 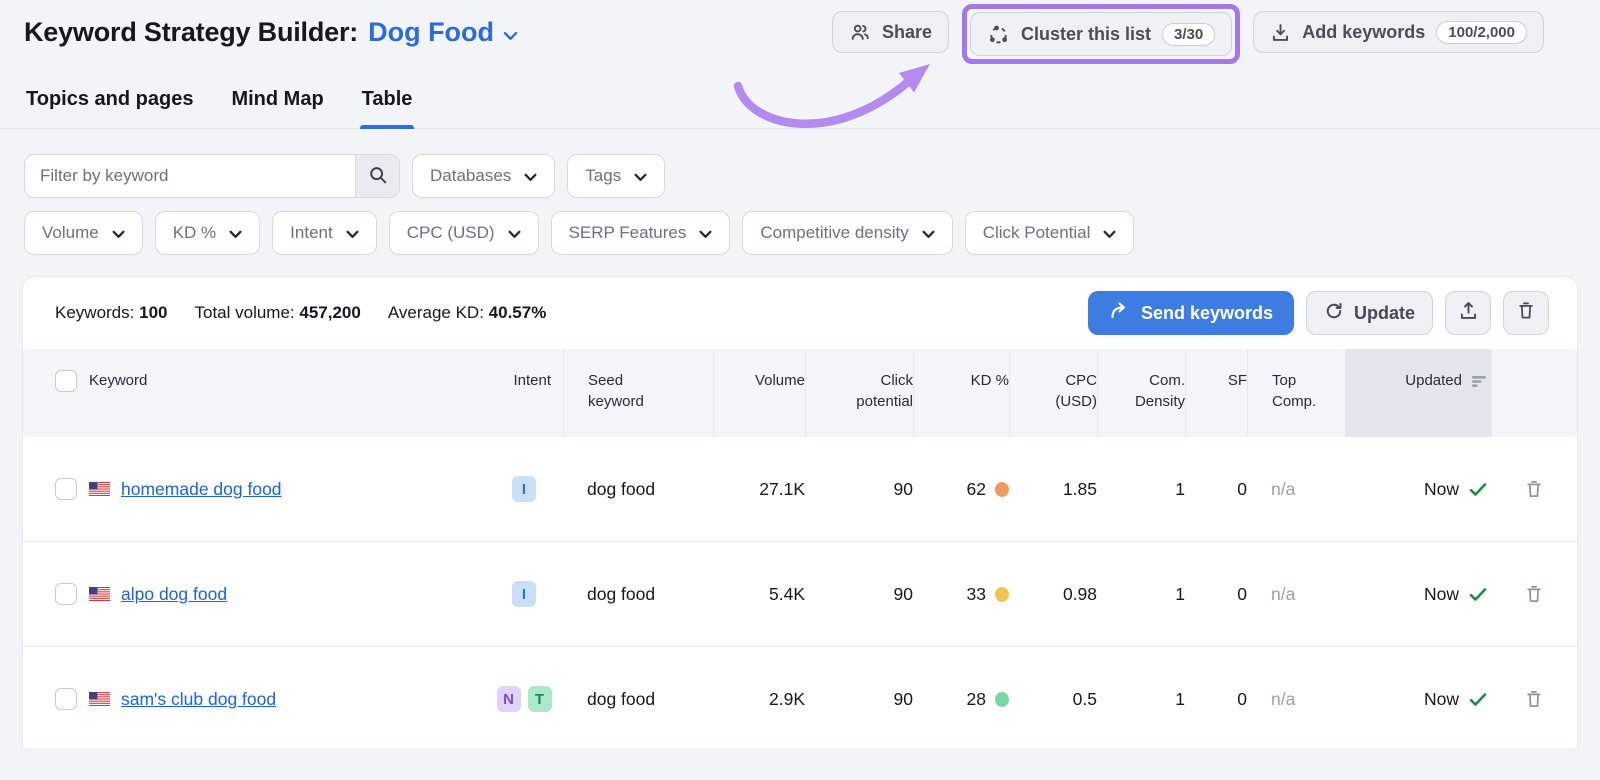 What do you see at coordinates (638, 393) in the screenshot?
I see `col-header-seed-keyword: Seed keyword` at bounding box center [638, 393].